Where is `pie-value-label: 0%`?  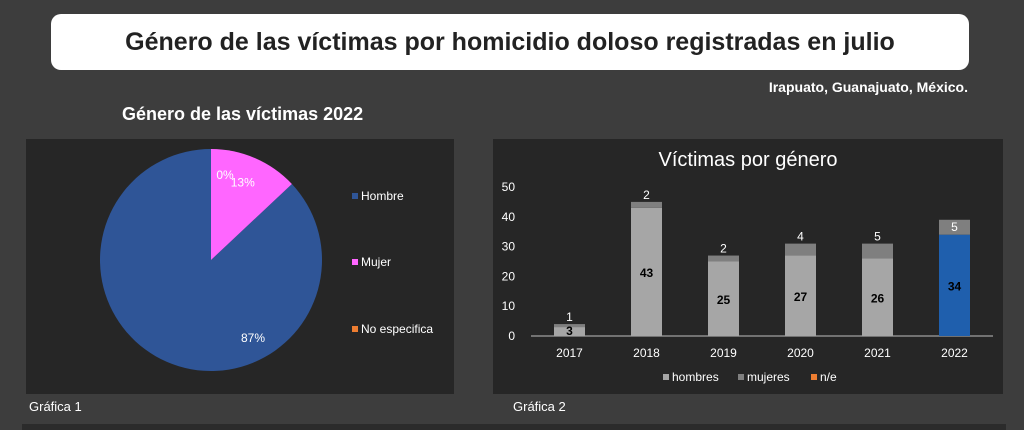 pie-value-label: 0% is located at coordinates (225, 175).